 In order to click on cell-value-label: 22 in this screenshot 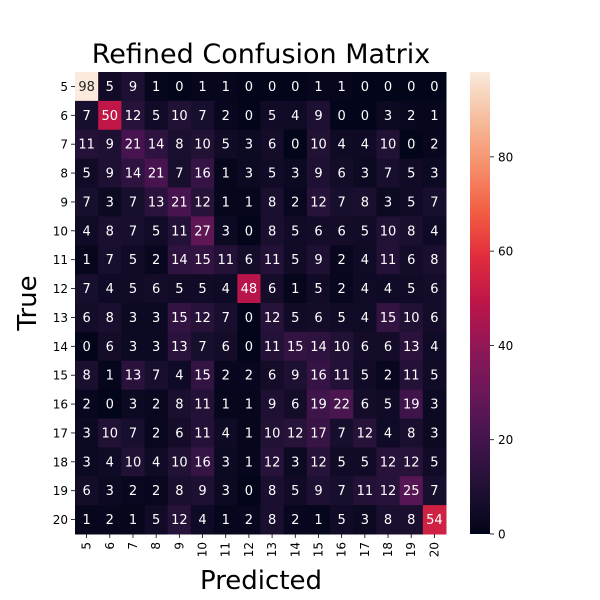, I will do `click(341, 405)`.